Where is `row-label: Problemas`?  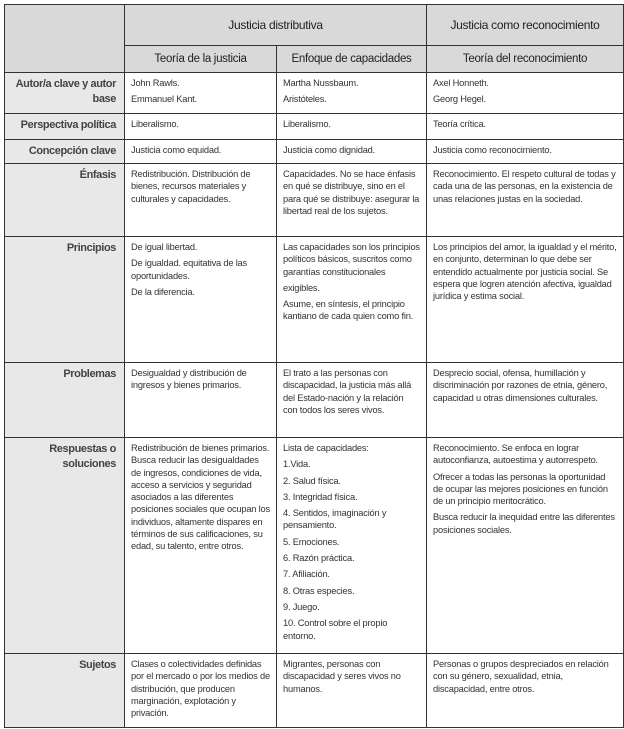
row-label: Problemas is located at coordinates (64, 400).